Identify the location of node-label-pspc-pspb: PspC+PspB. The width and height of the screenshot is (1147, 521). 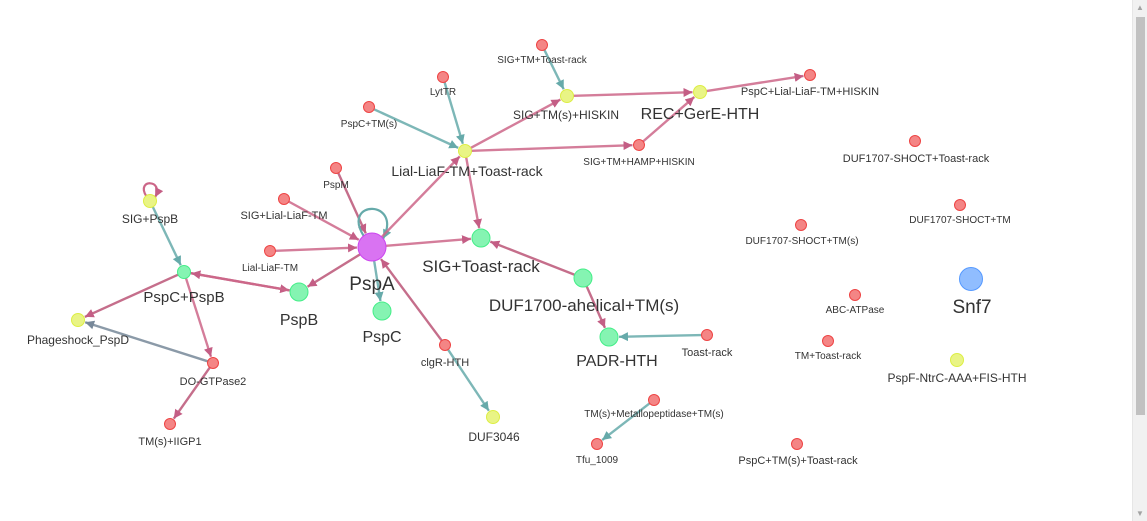
(183, 297).